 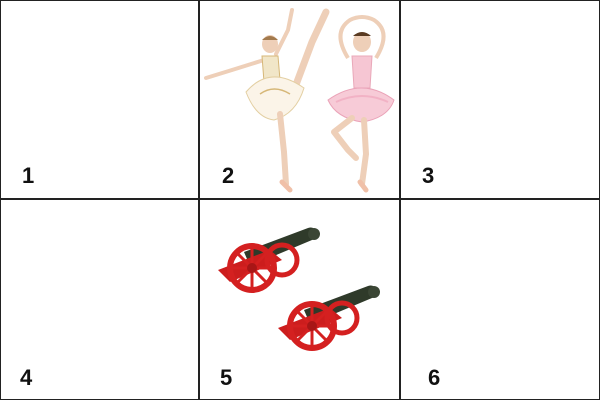 I want to click on cell-number-6: 6, so click(x=434, y=377).